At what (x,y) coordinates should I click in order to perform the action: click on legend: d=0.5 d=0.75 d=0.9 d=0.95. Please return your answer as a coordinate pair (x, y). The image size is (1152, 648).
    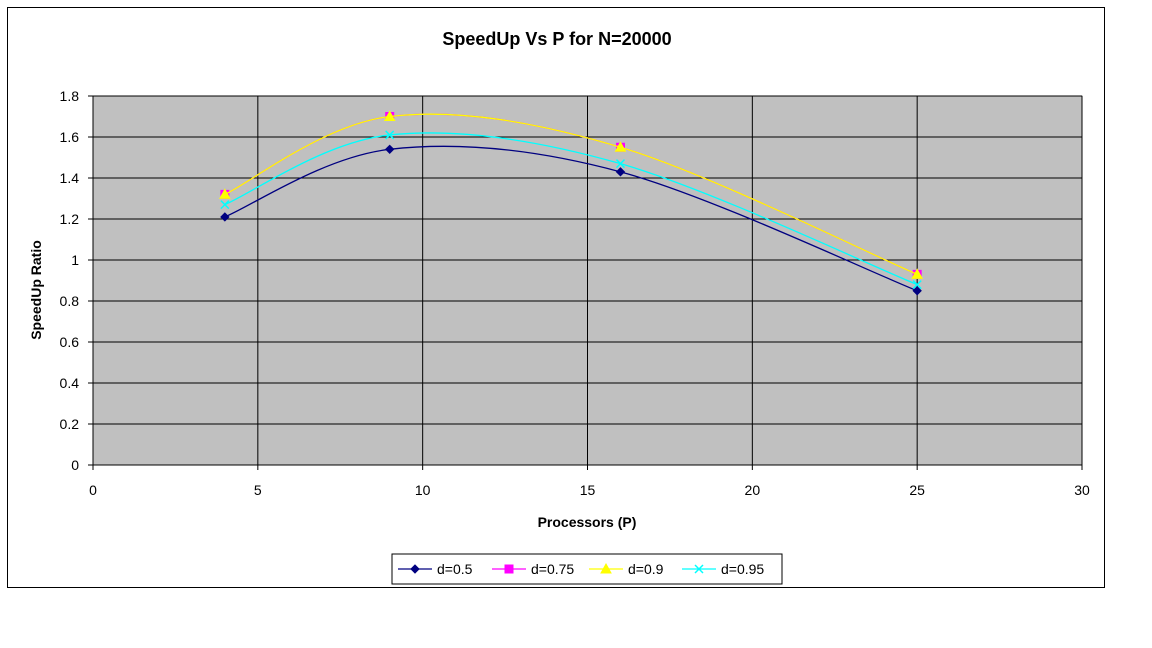
    Looking at the image, I should click on (587, 569).